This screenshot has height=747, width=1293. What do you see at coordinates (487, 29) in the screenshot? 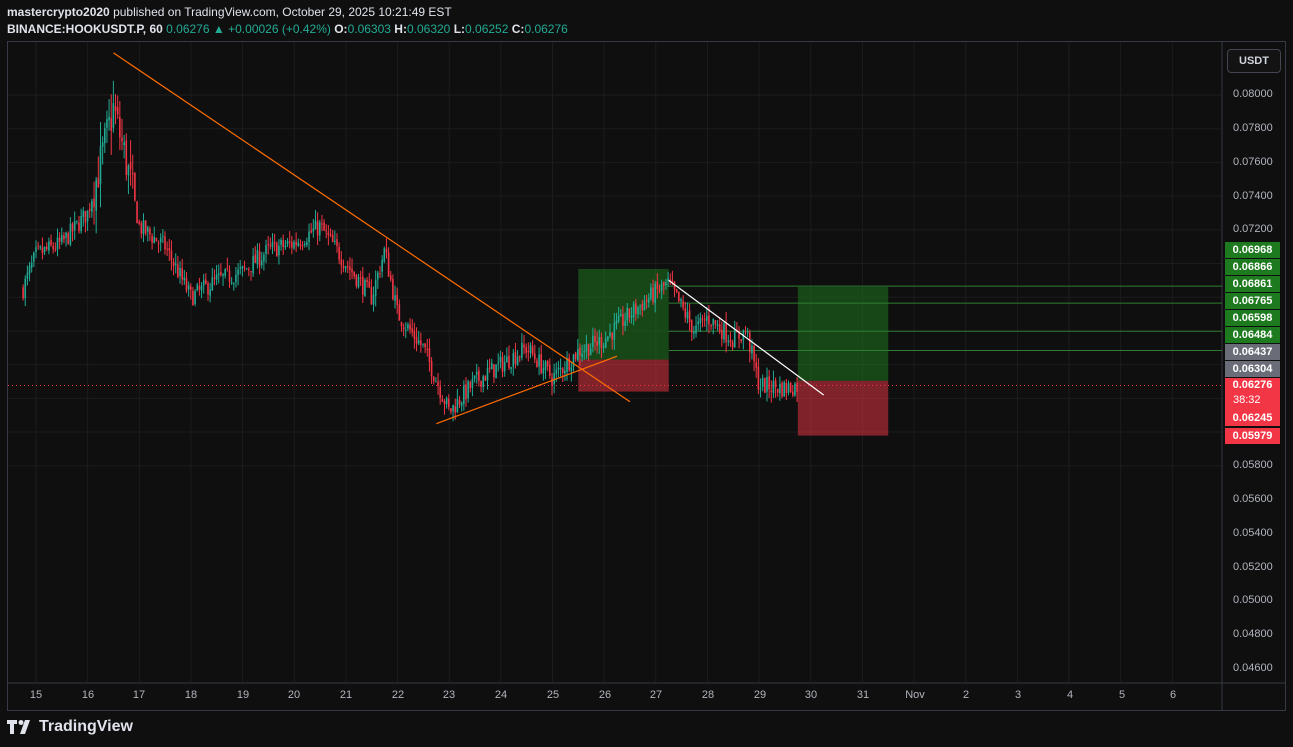
I see `low-value: 0.06252` at bounding box center [487, 29].